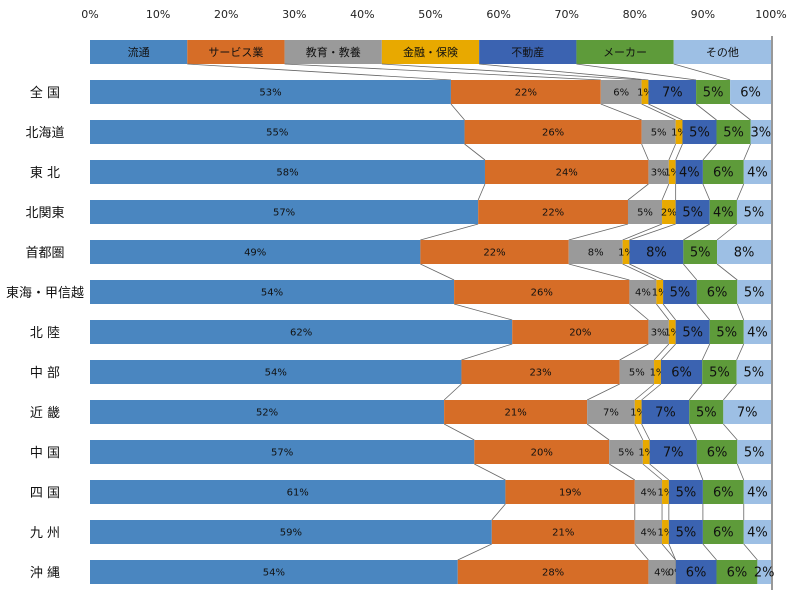 Image resolution: width=800 pixels, height=608 pixels. What do you see at coordinates (656, 253) in the screenshot?
I see `data-label: 8%` at bounding box center [656, 253].